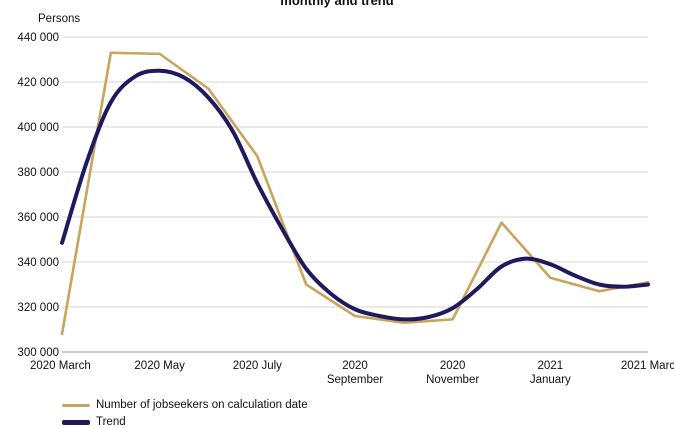 The width and height of the screenshot is (674, 428). What do you see at coordinates (257, 366) in the screenshot?
I see `x-tick-label: 2020 July` at bounding box center [257, 366].